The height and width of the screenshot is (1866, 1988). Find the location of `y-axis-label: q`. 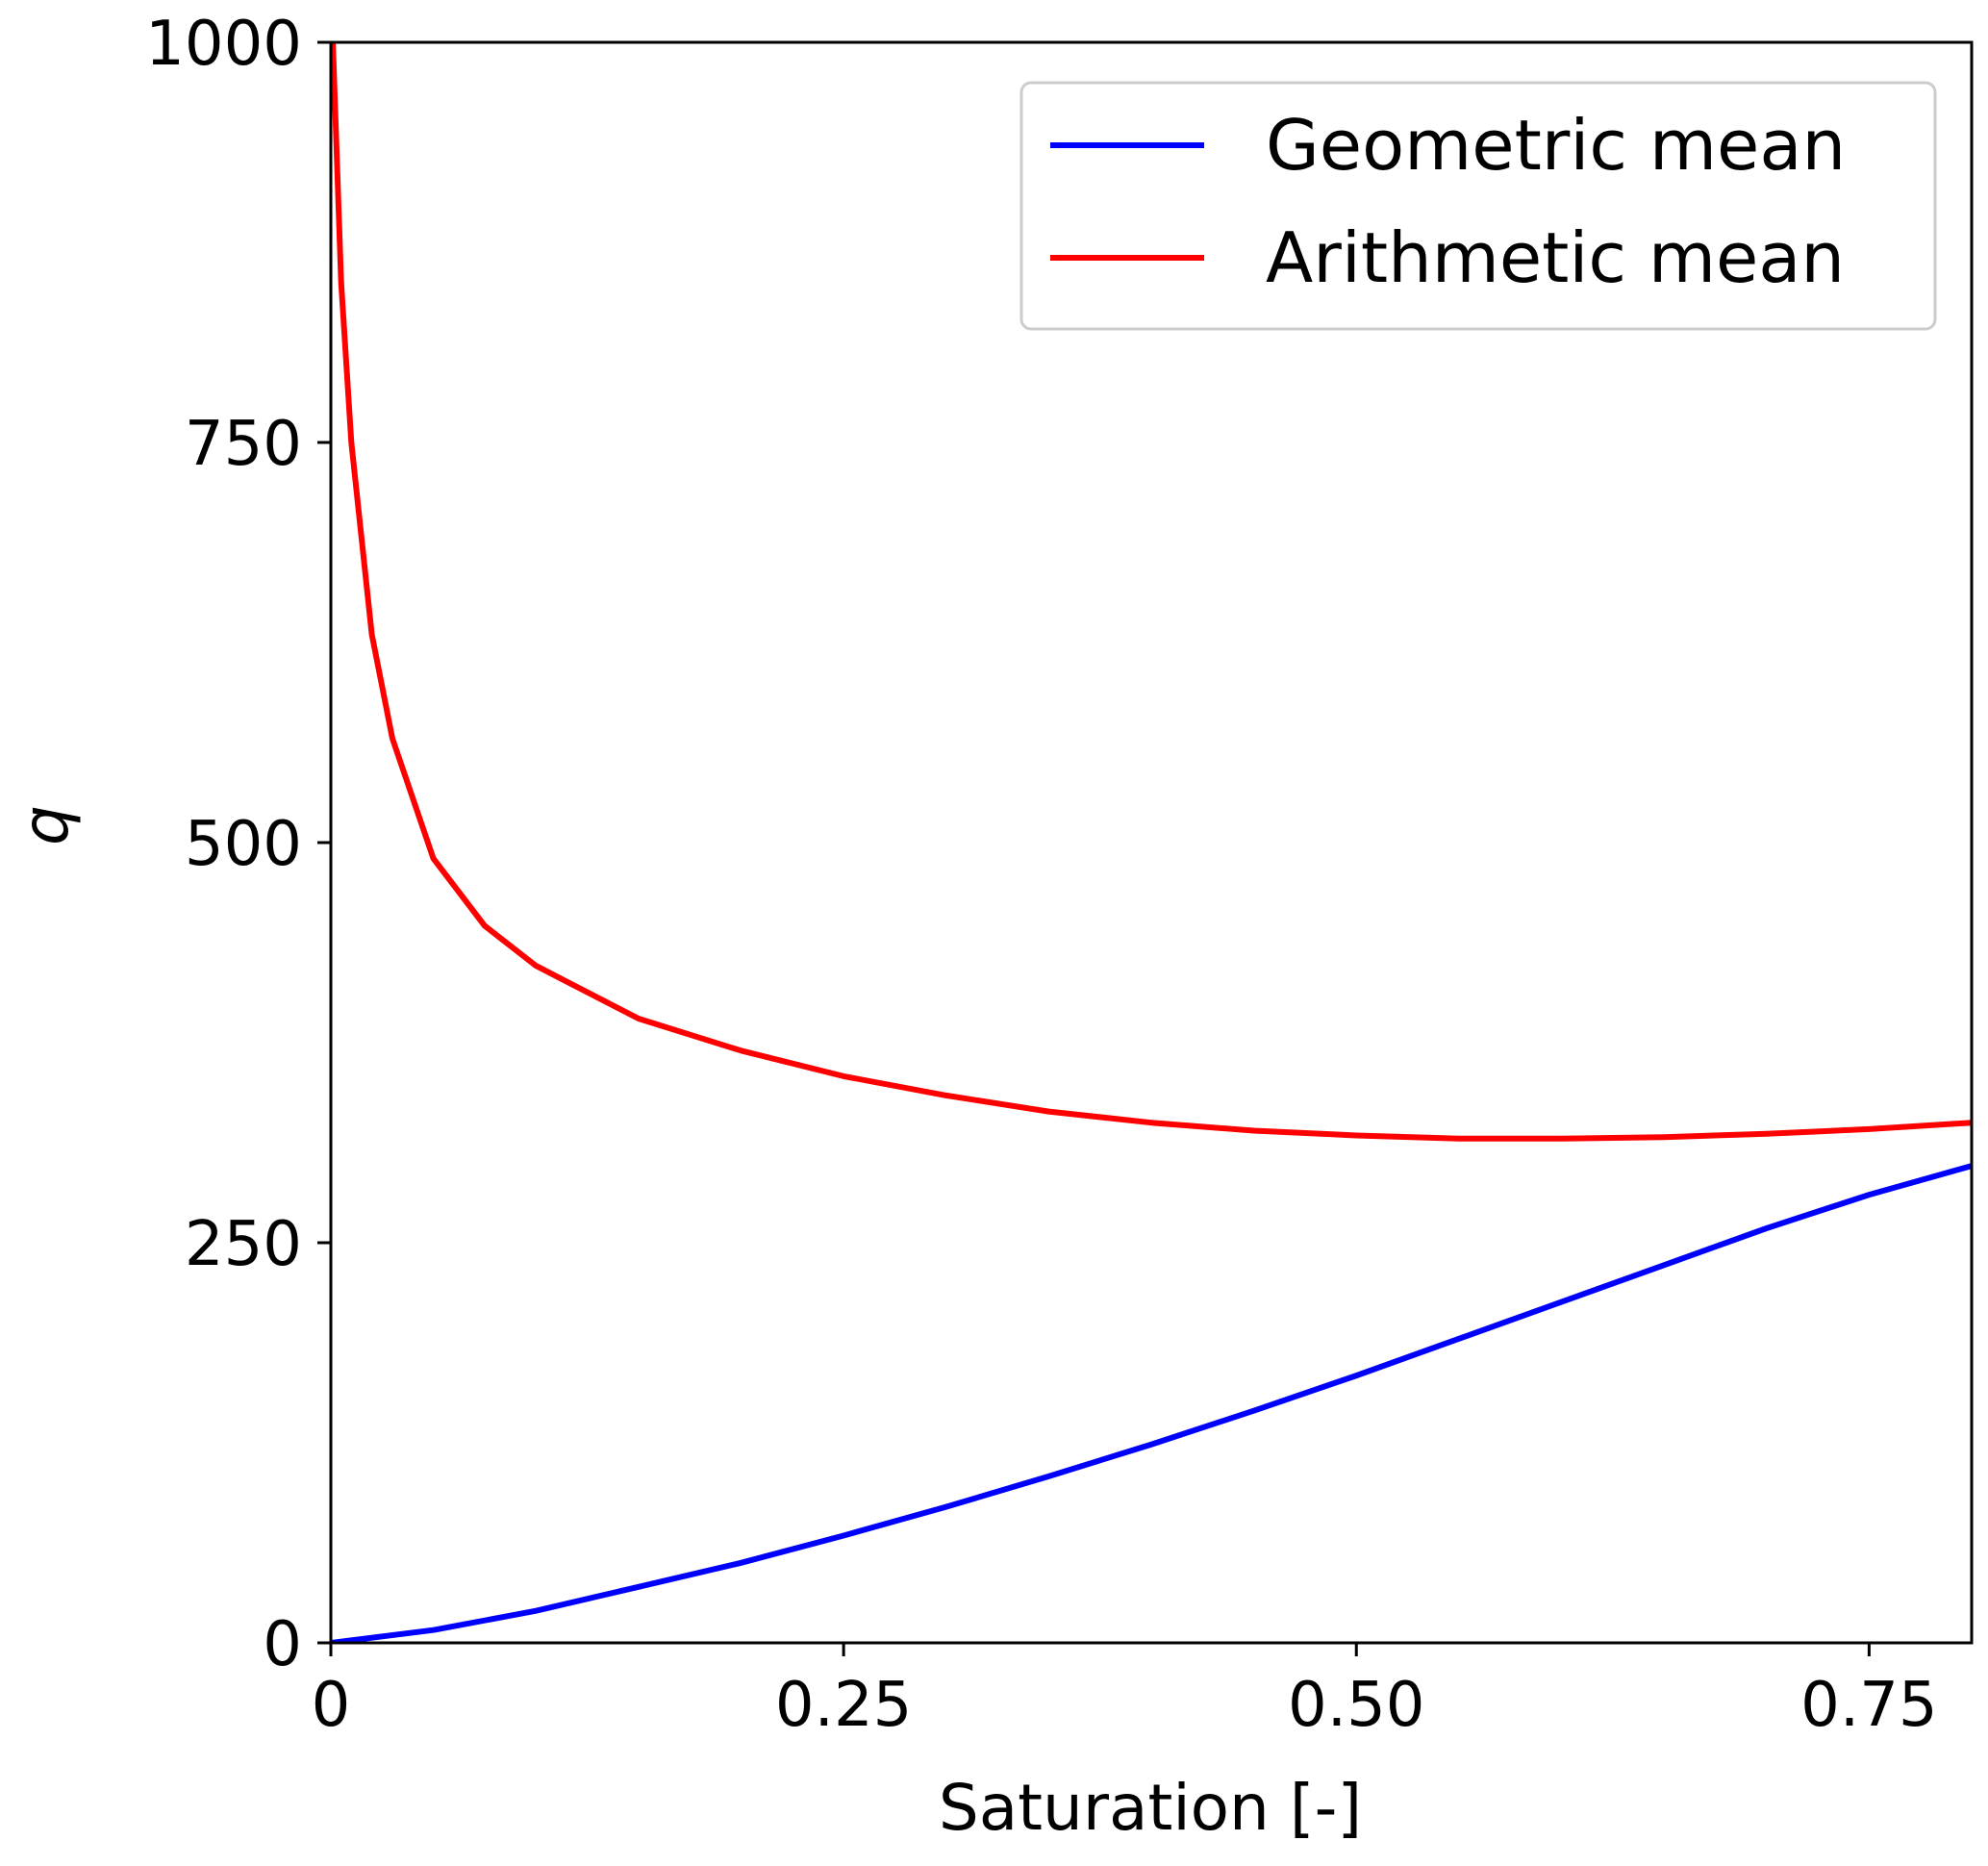

y-axis-label: q is located at coordinates (46, 825).